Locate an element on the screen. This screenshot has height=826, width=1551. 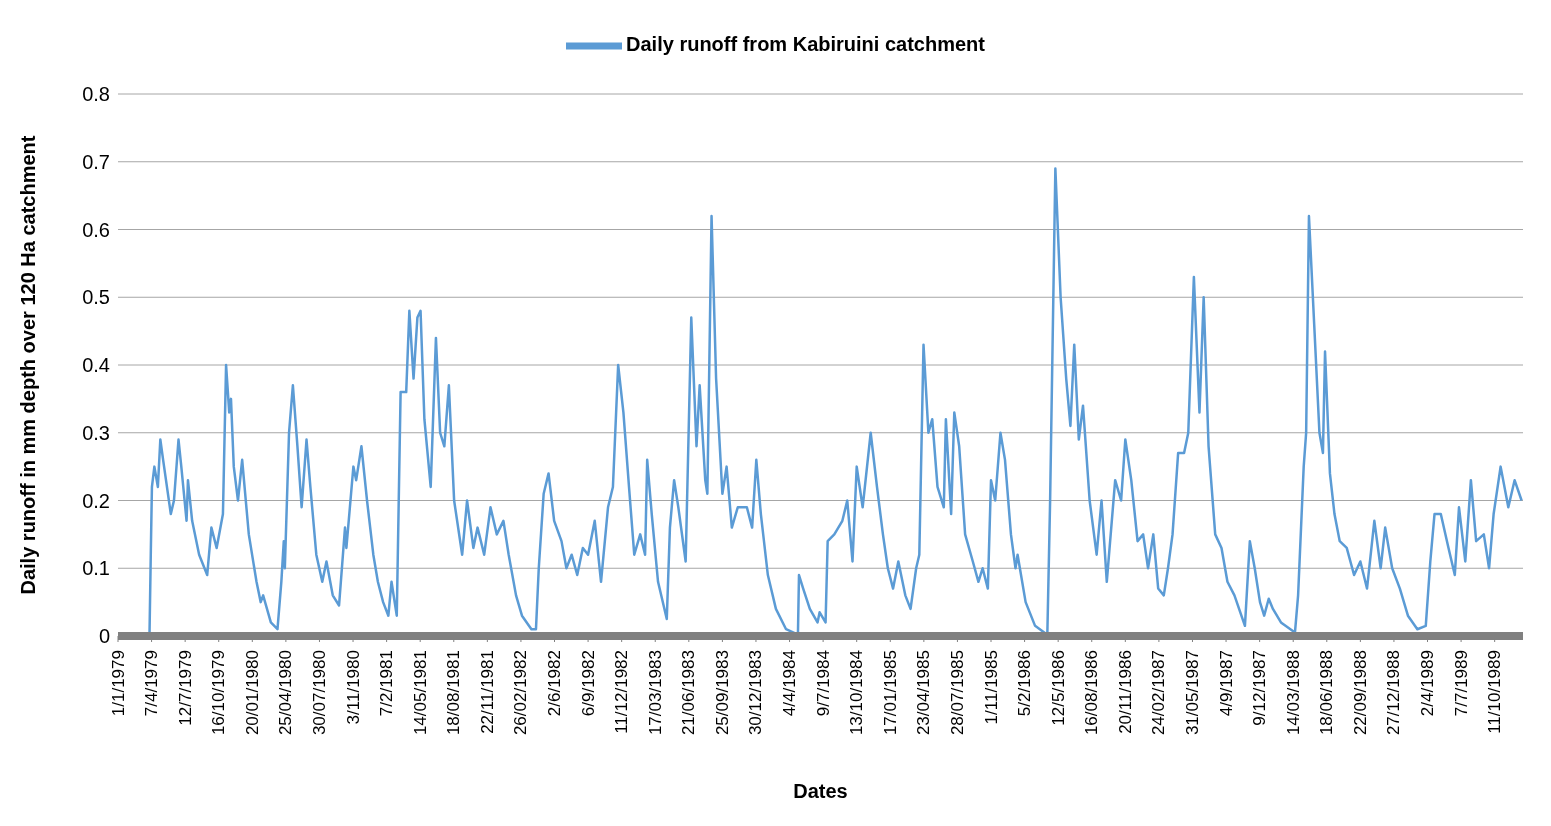
x-tick-label: 5/2/1986 is located at coordinates (1025, 683).